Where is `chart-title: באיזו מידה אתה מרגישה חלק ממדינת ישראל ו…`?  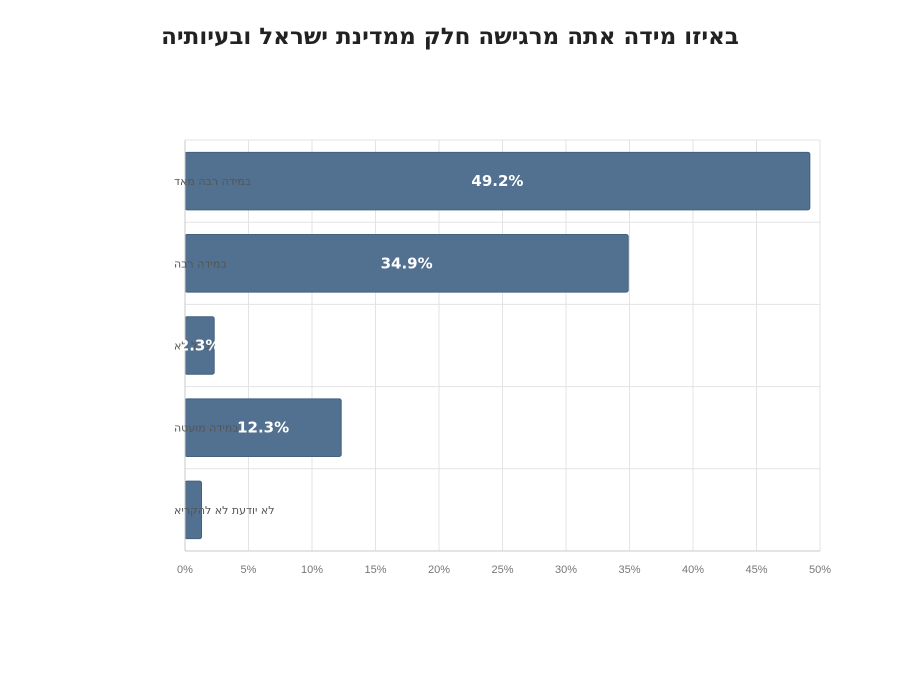
chart-title: באיזו מידה אתה מרגישה חלק ממדינת ישראל ו… is located at coordinates (450, 37).